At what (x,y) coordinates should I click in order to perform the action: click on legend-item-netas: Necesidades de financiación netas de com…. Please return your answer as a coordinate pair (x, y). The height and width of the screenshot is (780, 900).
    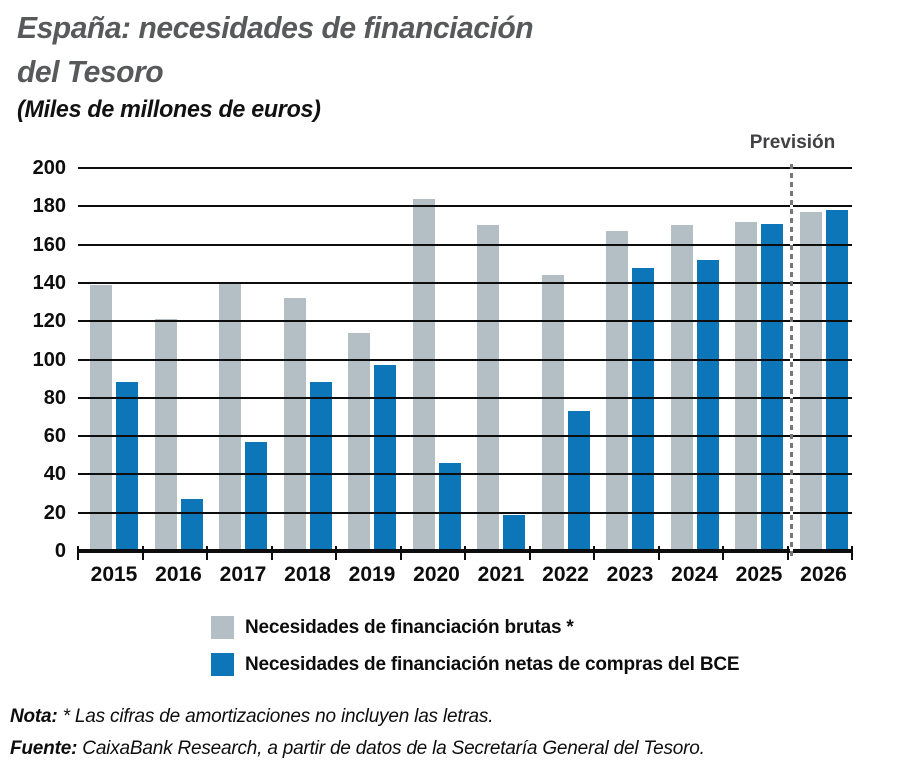
    Looking at the image, I should click on (475, 664).